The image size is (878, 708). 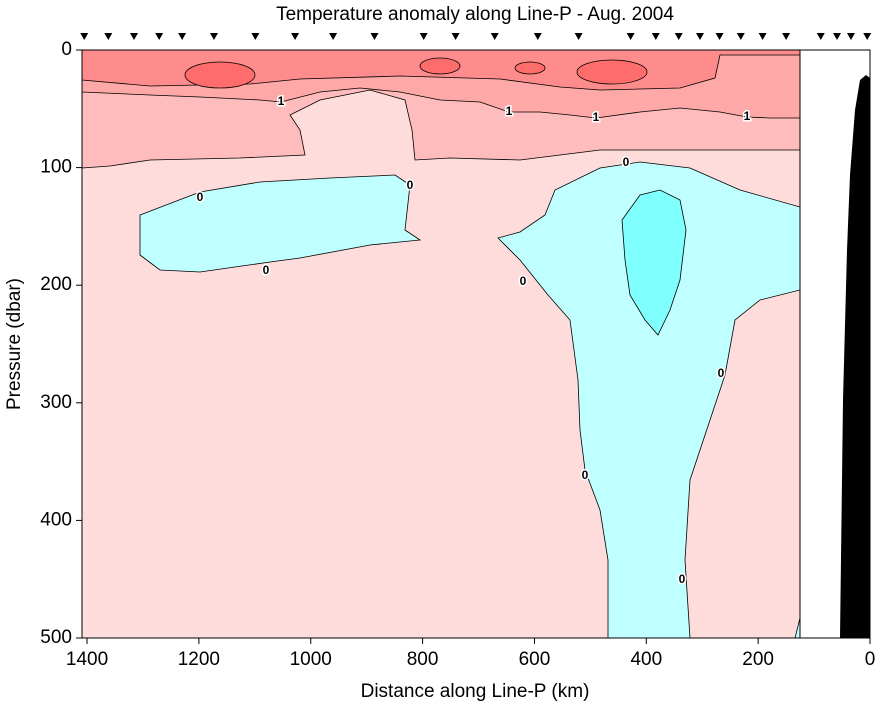 I want to click on y-tick-label: 300, so click(x=56, y=402).